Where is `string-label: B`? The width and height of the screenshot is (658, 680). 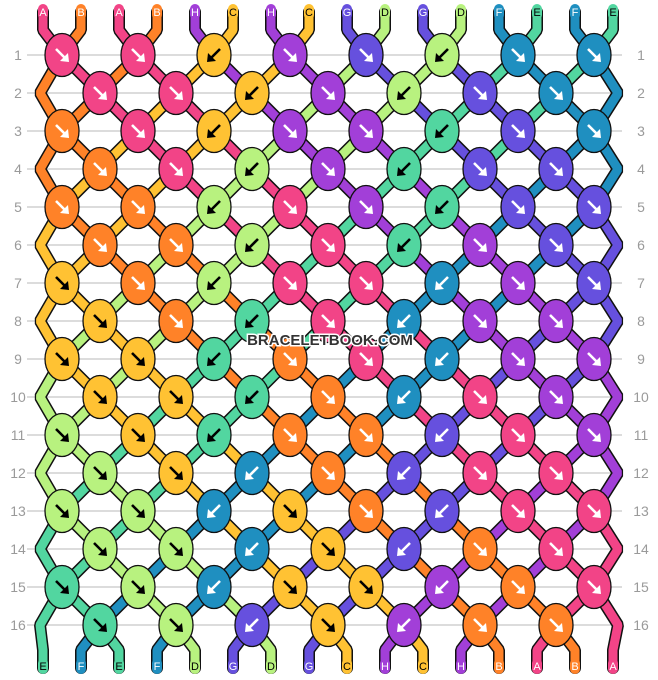
string-label: B is located at coordinates (156, 13).